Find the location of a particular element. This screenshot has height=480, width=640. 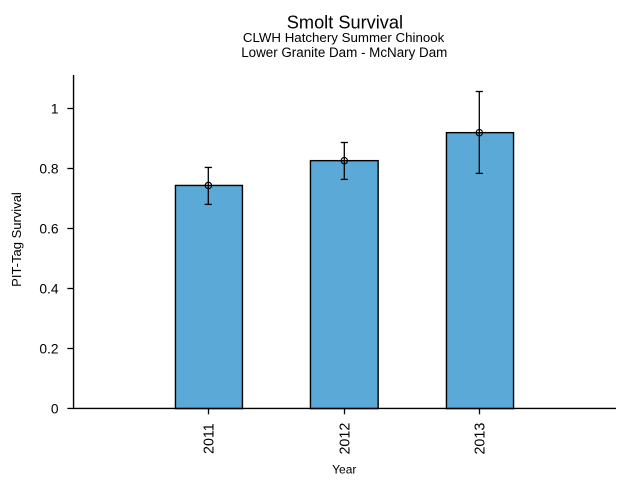

svg-text: 2011 is located at coordinates (209, 438).